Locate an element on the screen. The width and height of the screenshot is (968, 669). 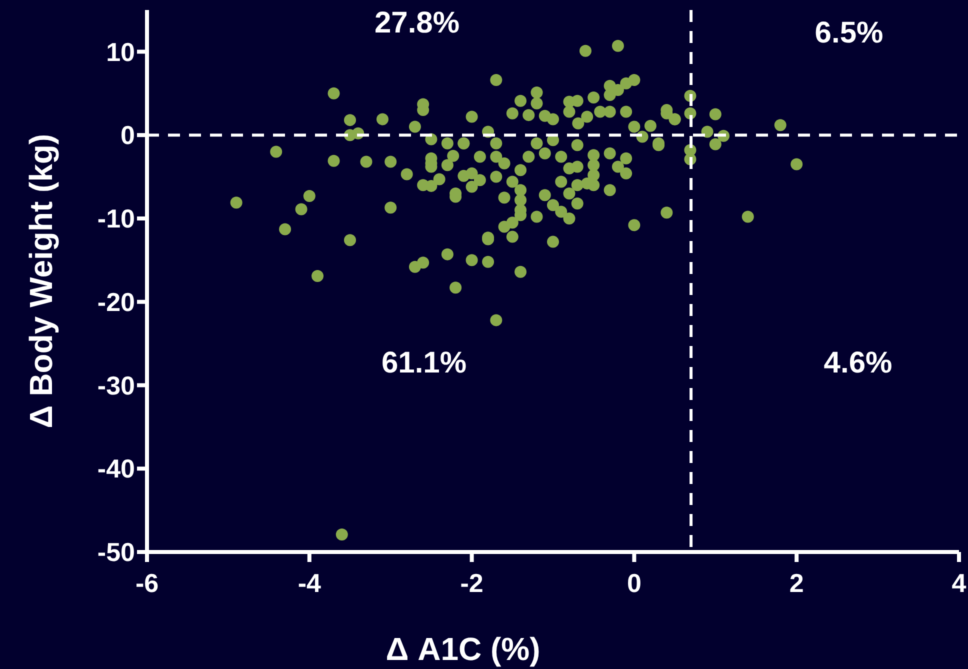
x-tick-label: -6 is located at coordinates (147, 583).